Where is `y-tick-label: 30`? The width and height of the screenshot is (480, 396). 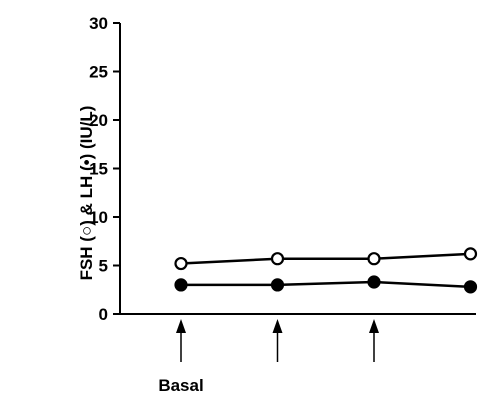
y-tick-label: 30 is located at coordinates (98, 23).